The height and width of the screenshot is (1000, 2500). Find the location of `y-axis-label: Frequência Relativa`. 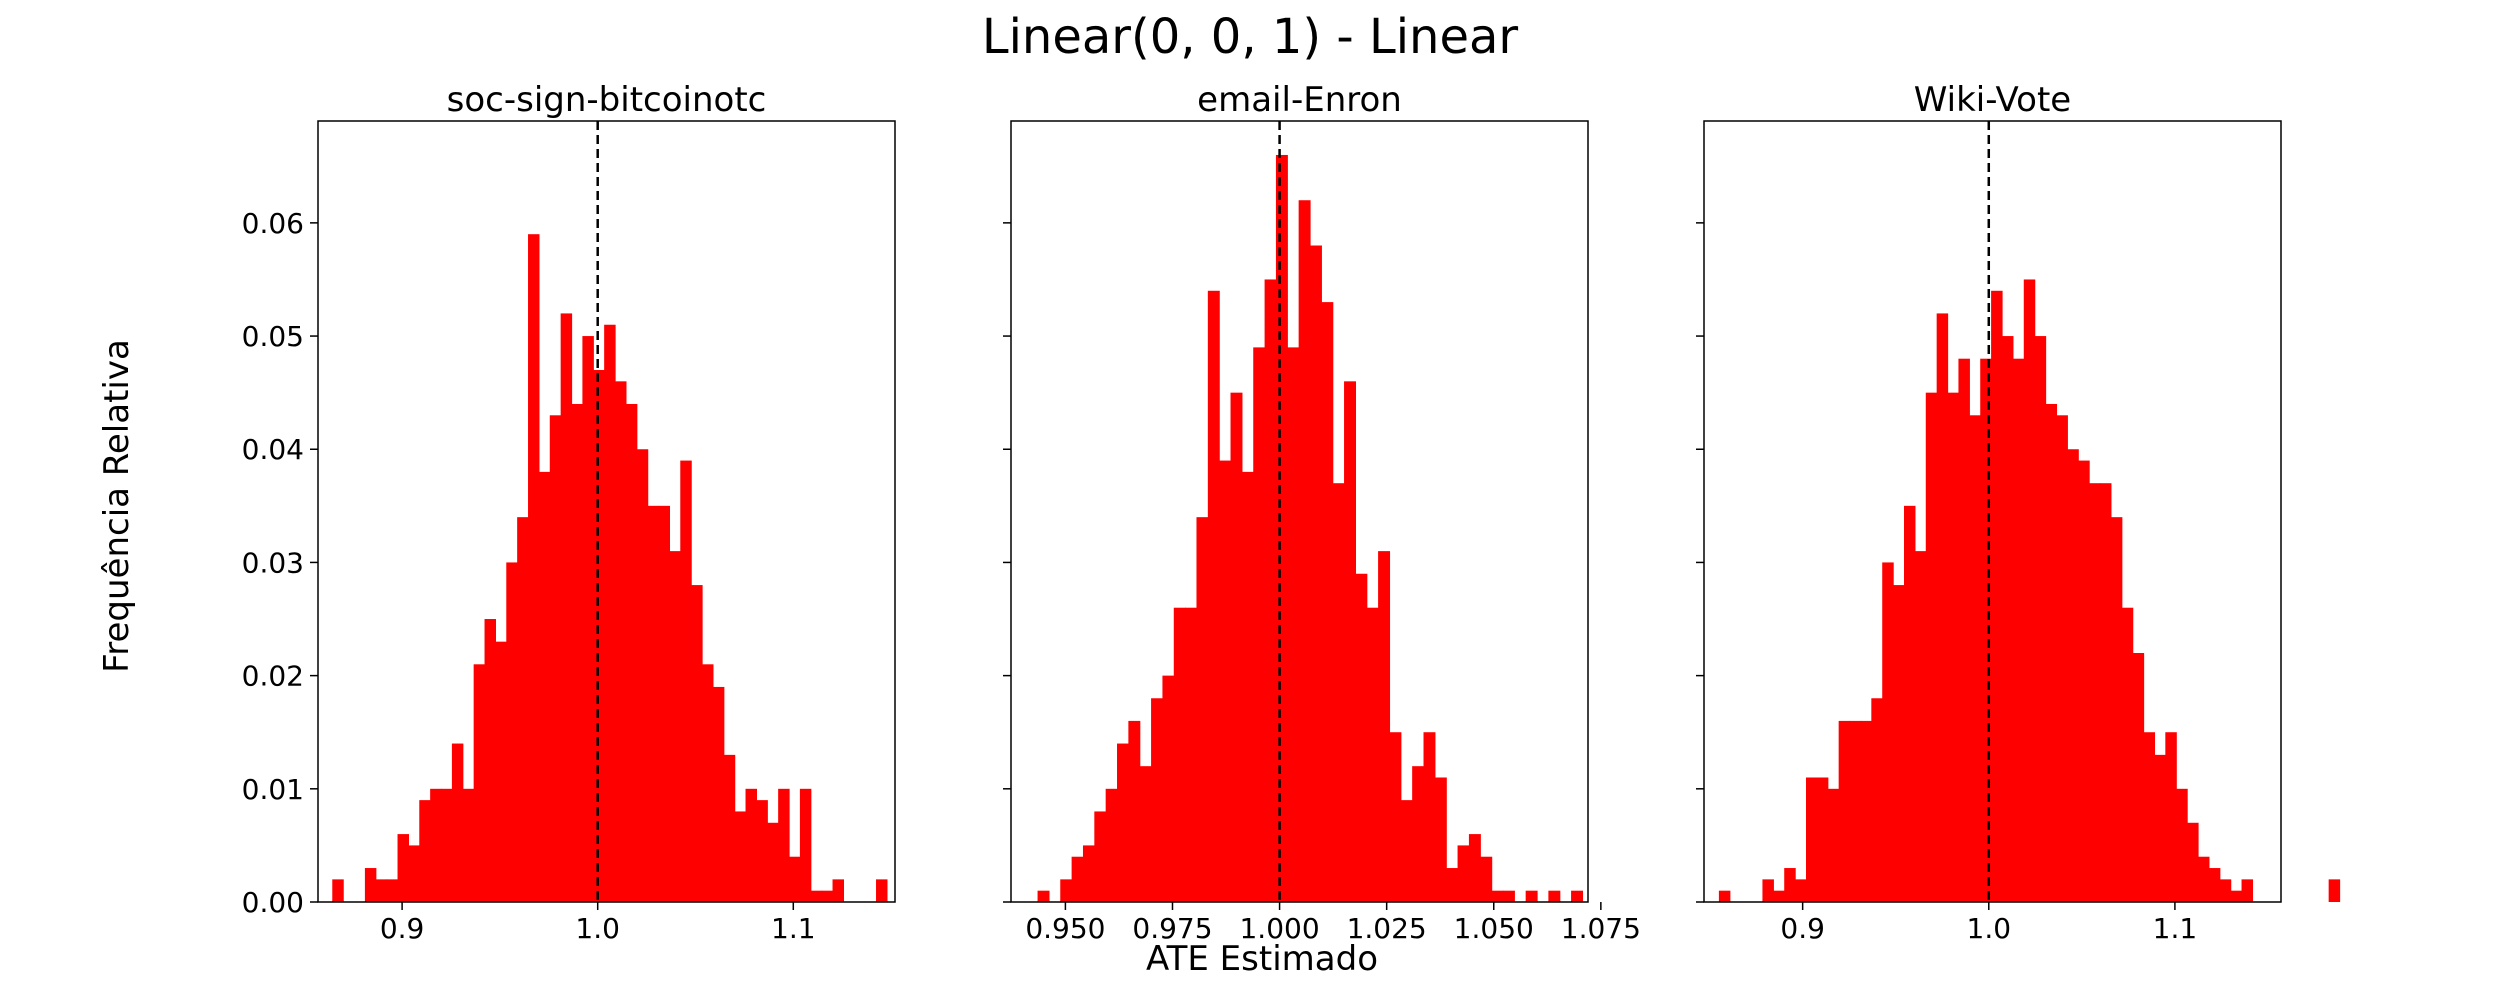

y-axis-label: Frequência Relativa is located at coordinates (117, 506).